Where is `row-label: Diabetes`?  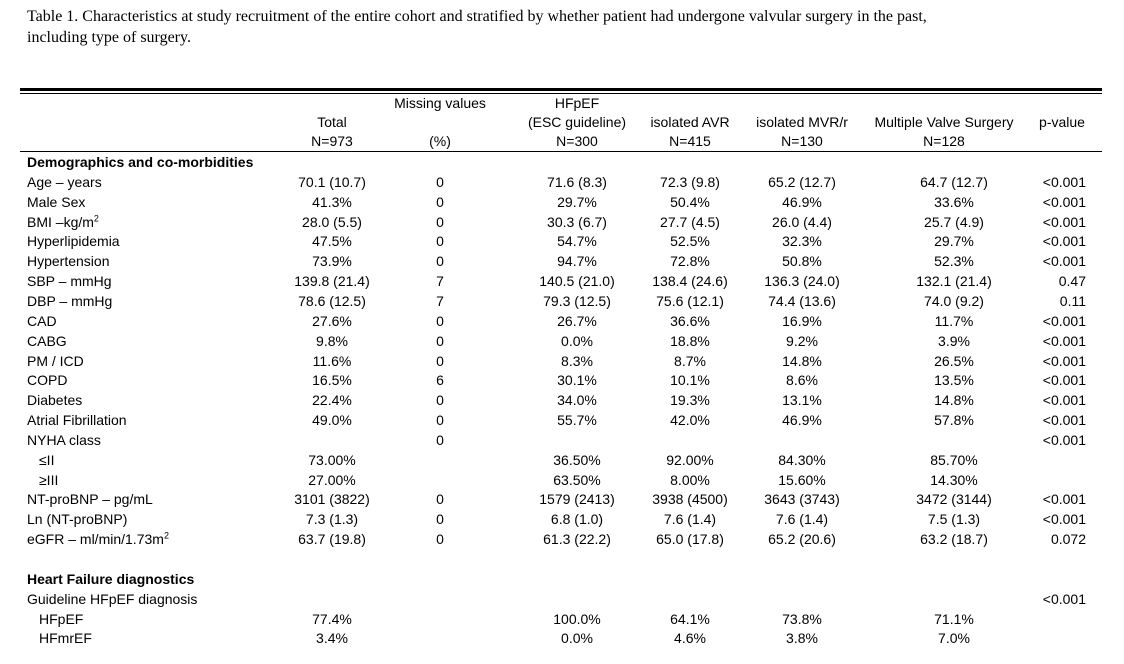 row-label: Diabetes is located at coordinates (55, 400).